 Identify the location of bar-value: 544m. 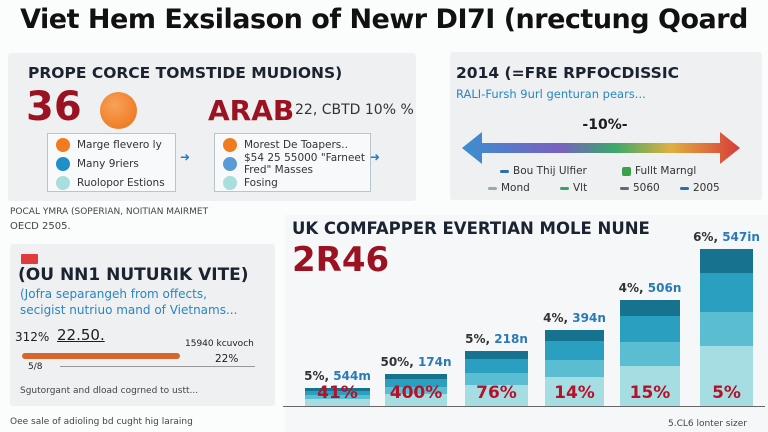
(352, 376).